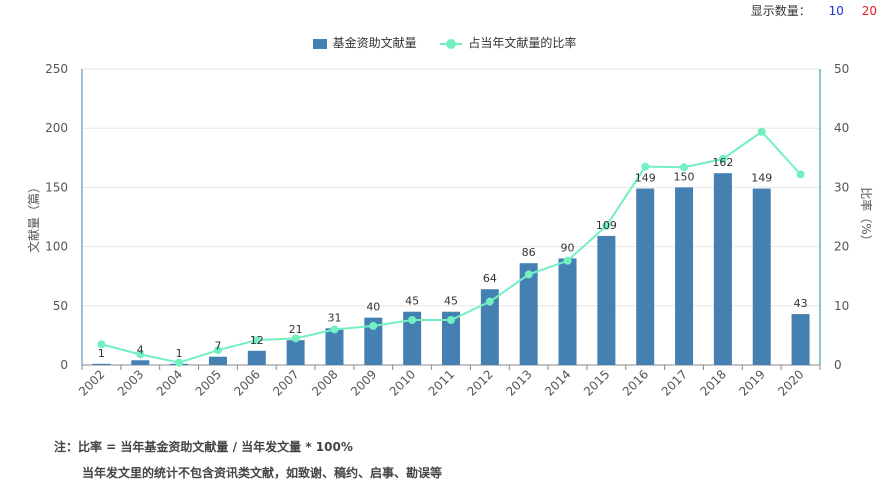 This screenshot has width=889, height=486. I want to click on y-right-tick-label: 30, so click(841, 187).